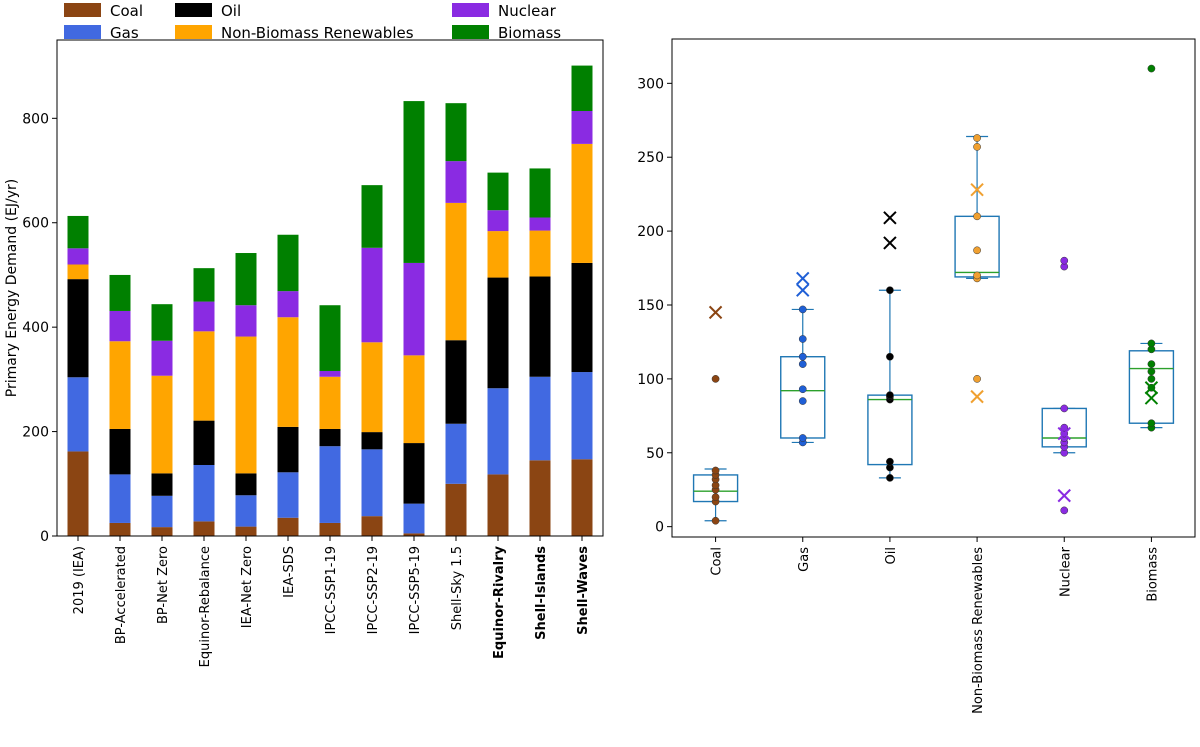 Image resolution: width=1200 pixels, height=747 pixels. What do you see at coordinates (78, 232) in the screenshot?
I see `bar-biomass-2019-iea` at bounding box center [78, 232].